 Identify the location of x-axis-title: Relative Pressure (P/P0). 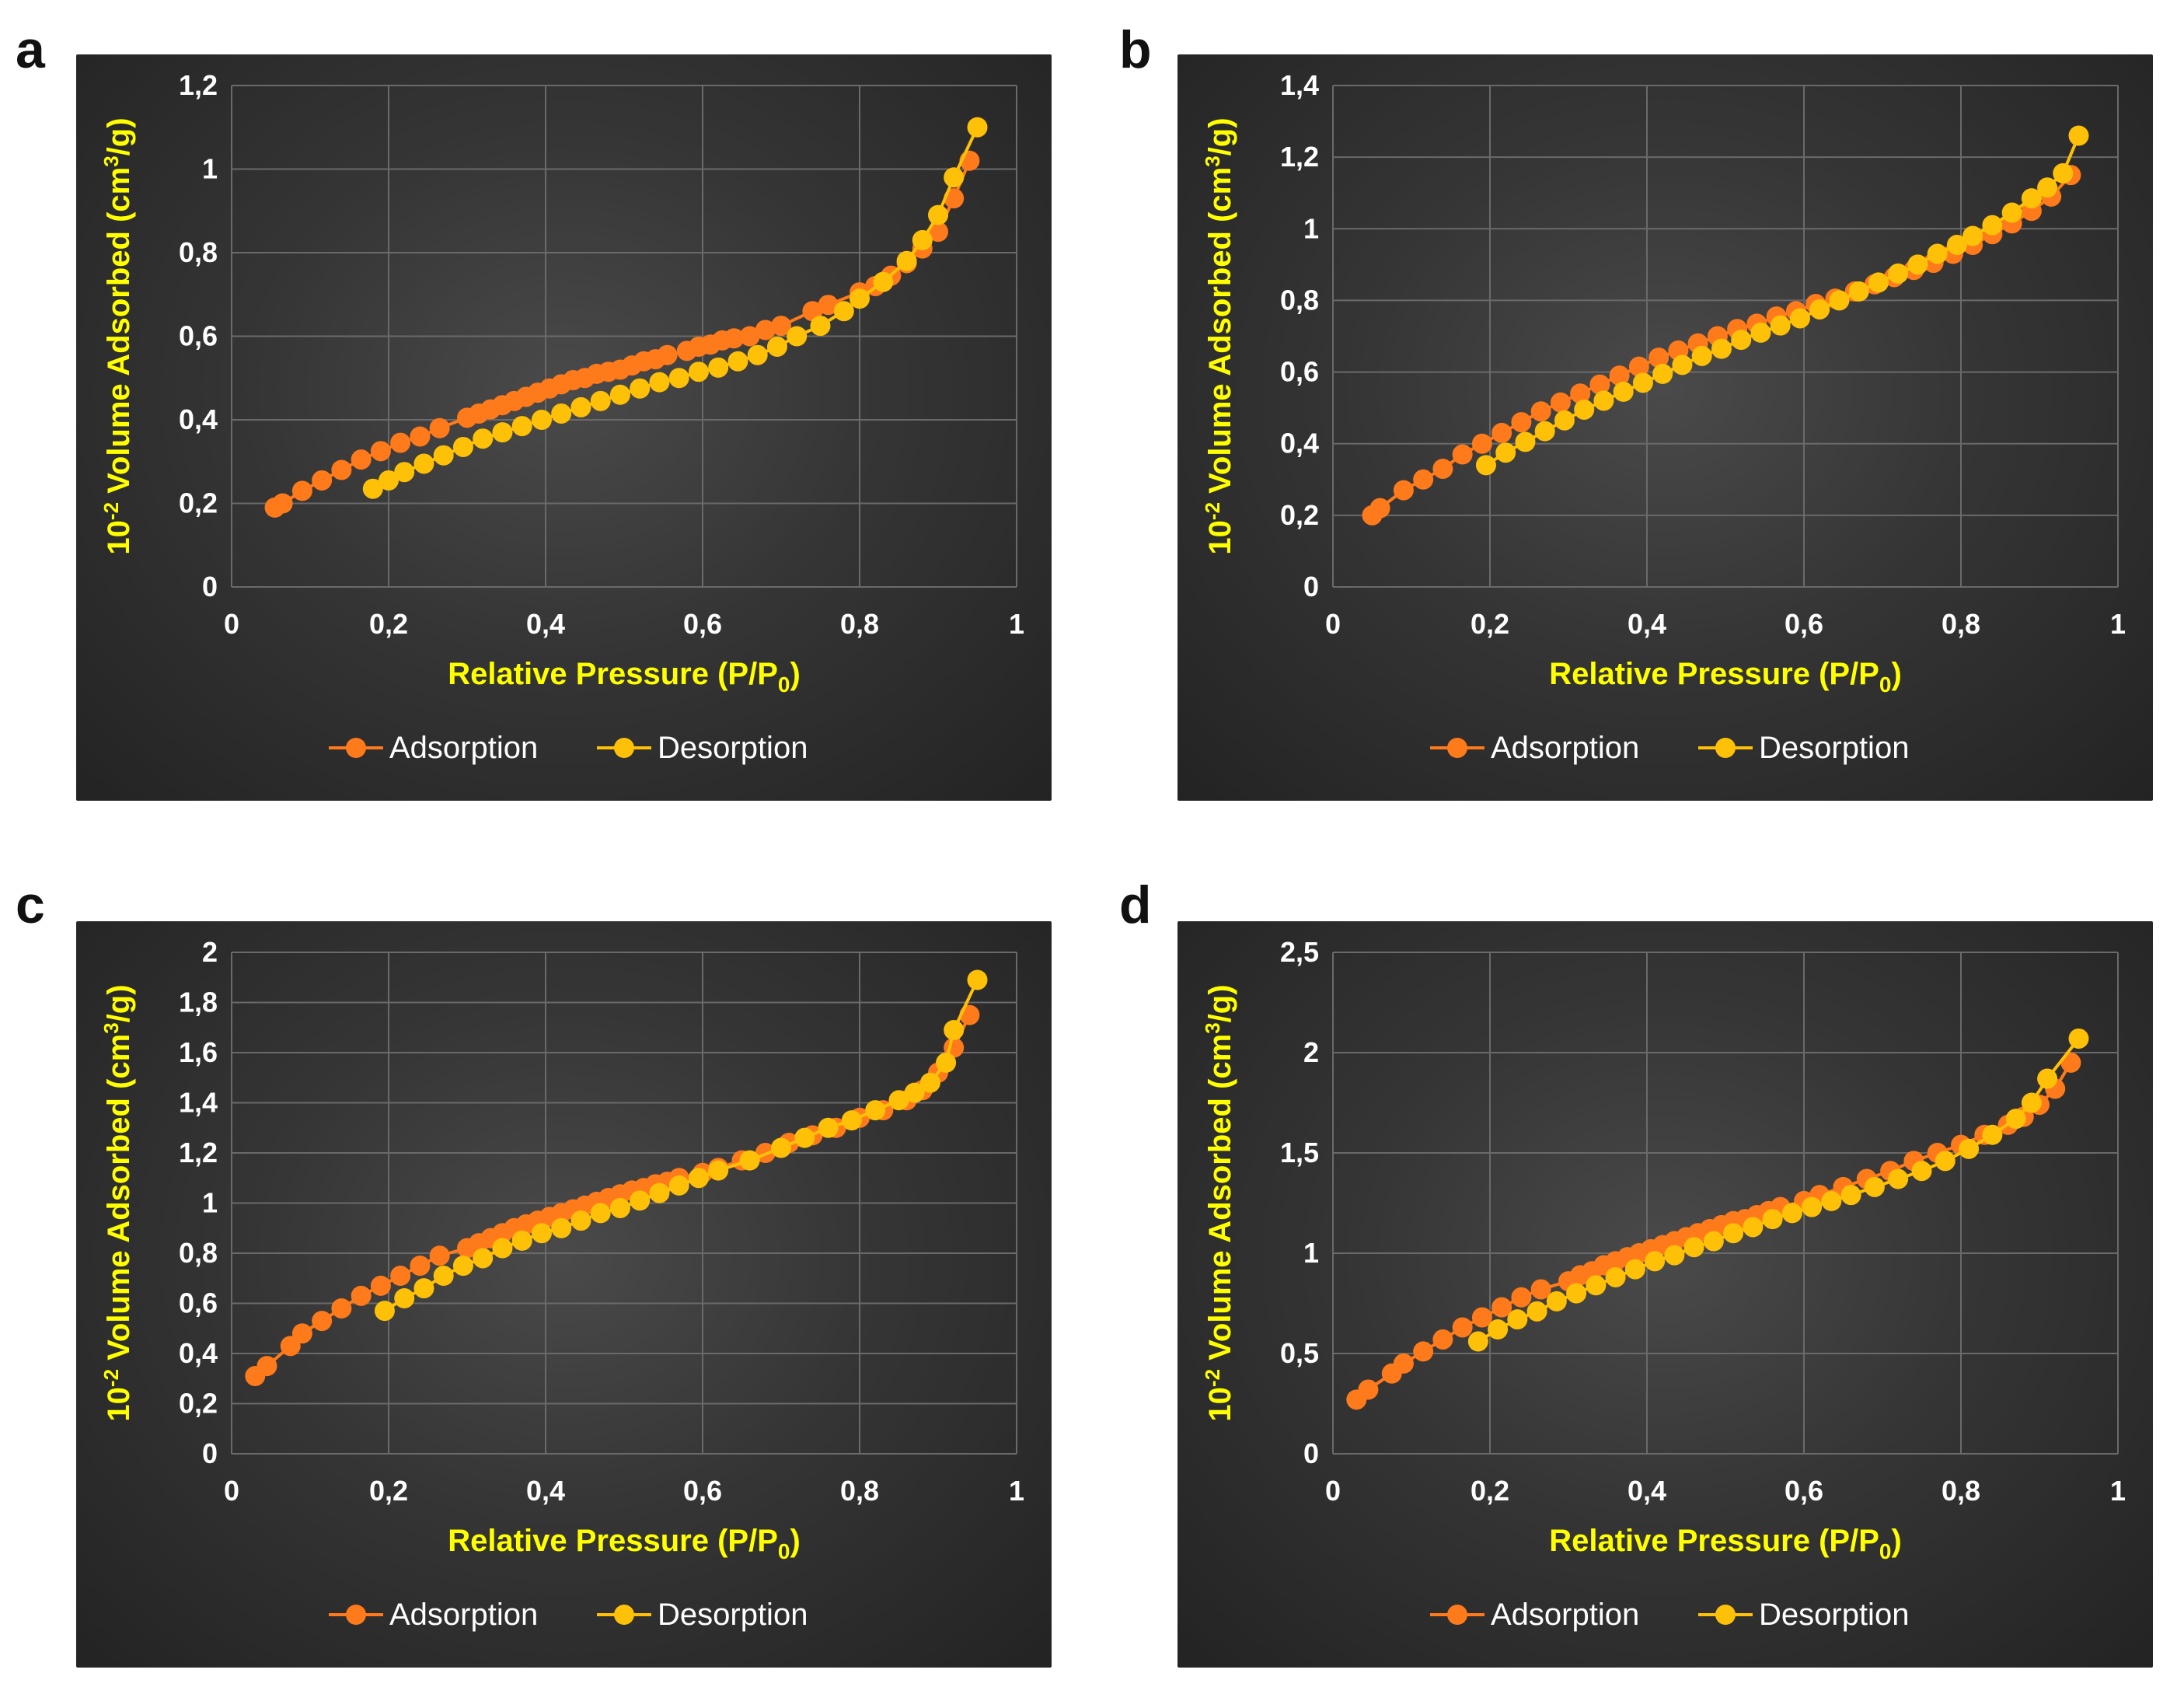
(625, 1544).